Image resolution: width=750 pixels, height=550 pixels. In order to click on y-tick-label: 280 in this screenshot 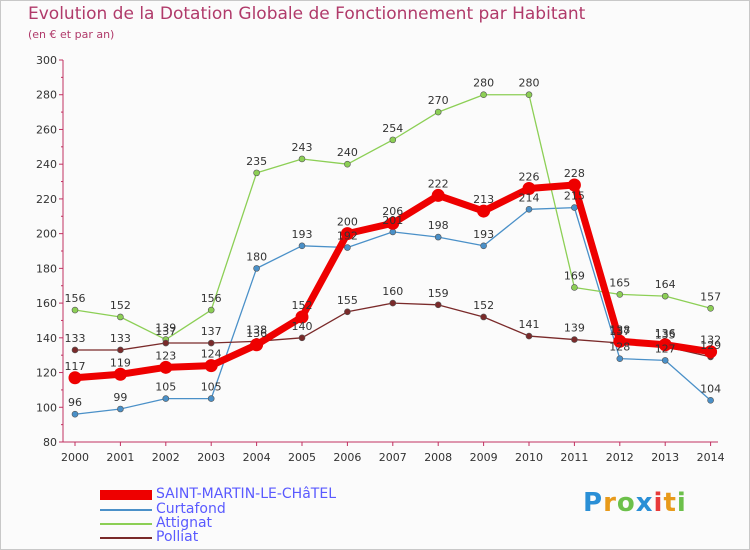, I will do `click(46, 95)`.